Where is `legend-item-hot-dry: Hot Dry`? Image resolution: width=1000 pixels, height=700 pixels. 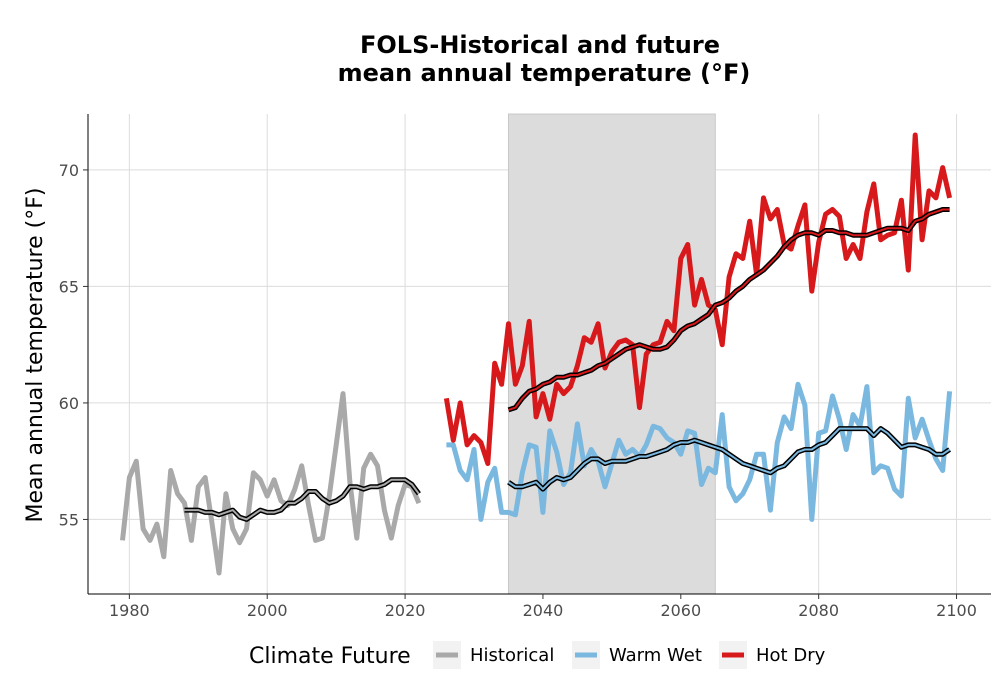
legend-item-hot-dry: Hot Dry is located at coordinates (772, 655).